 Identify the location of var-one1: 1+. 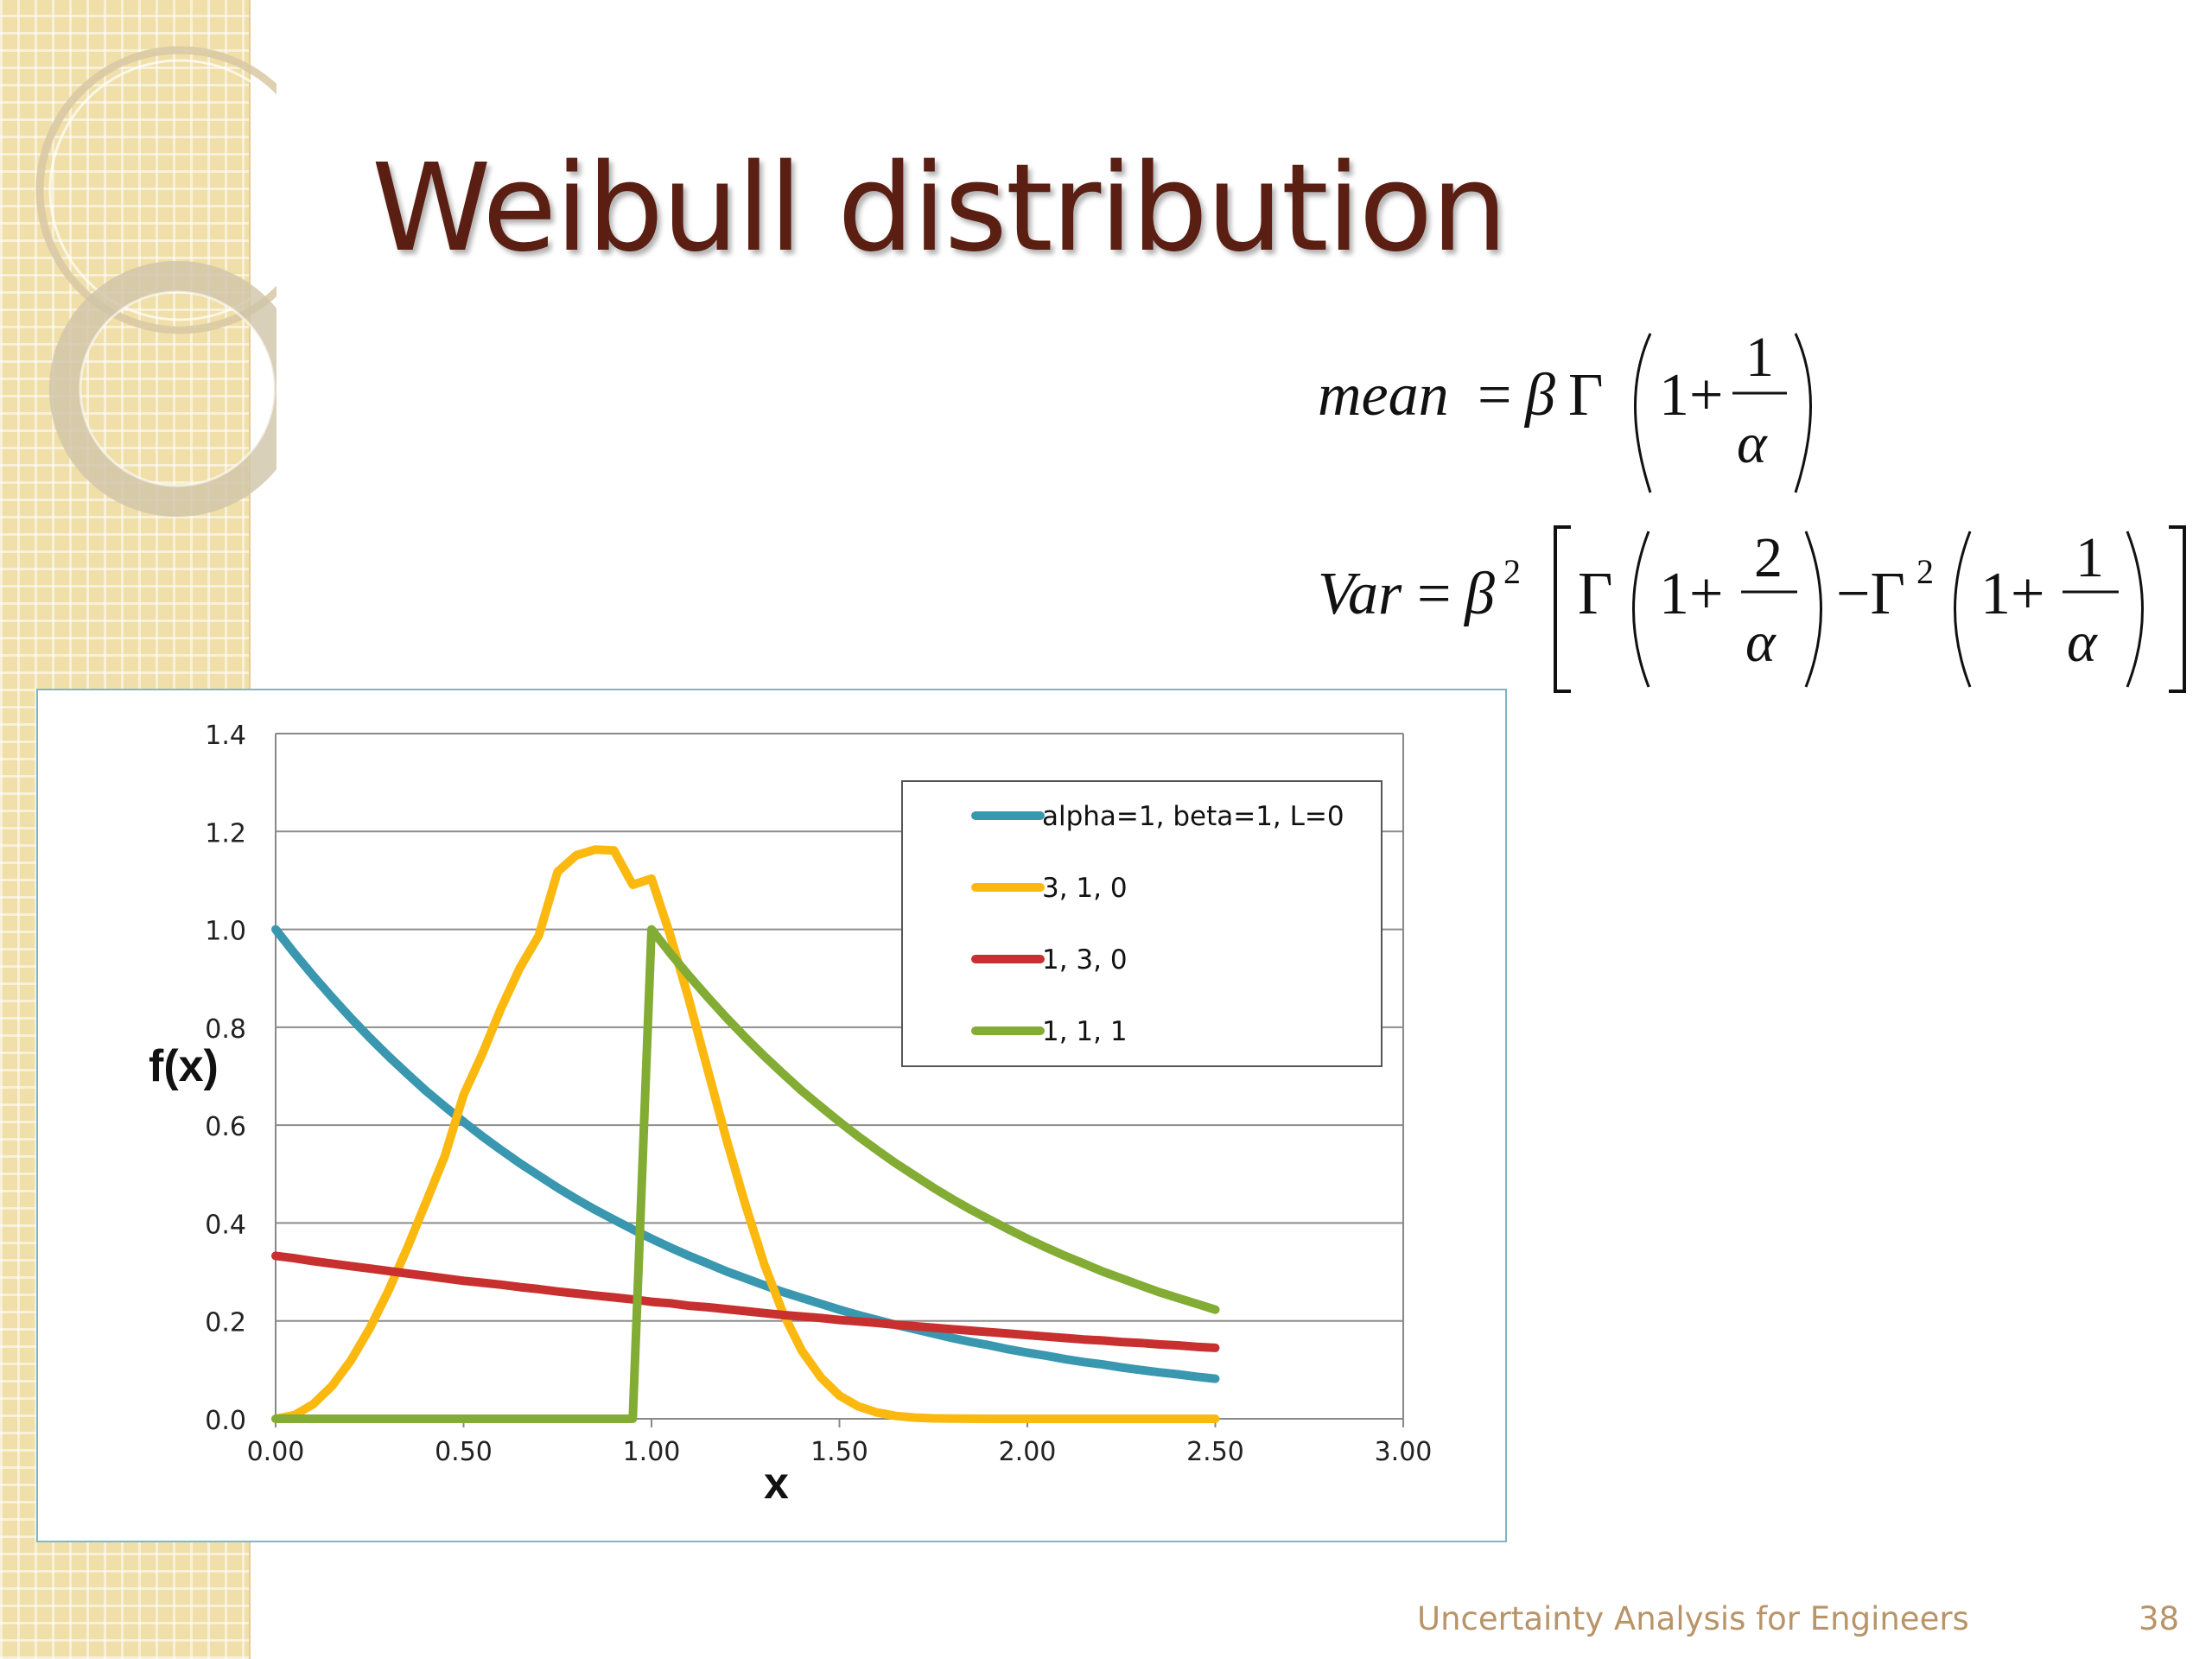
(1691, 594).